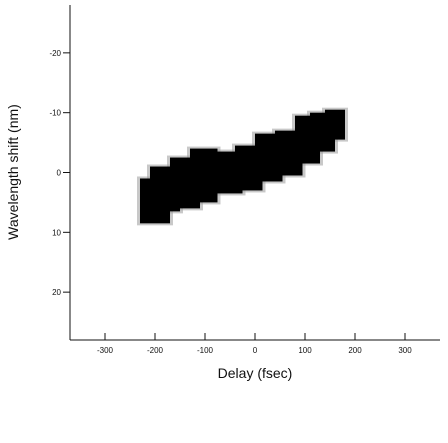  I want to click on y-axis-title: Wavelength shift (nm), so click(13, 172).